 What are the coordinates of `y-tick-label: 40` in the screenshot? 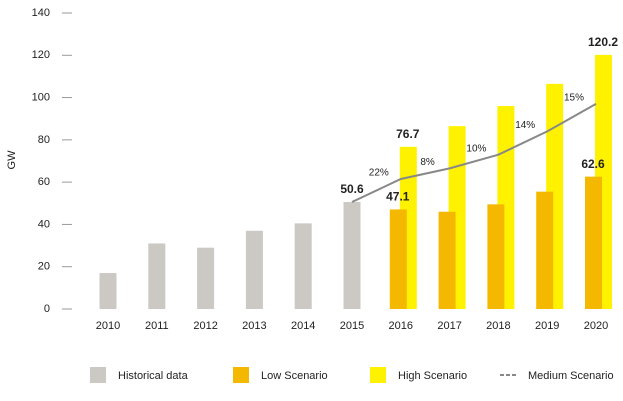 It's located at (44, 224).